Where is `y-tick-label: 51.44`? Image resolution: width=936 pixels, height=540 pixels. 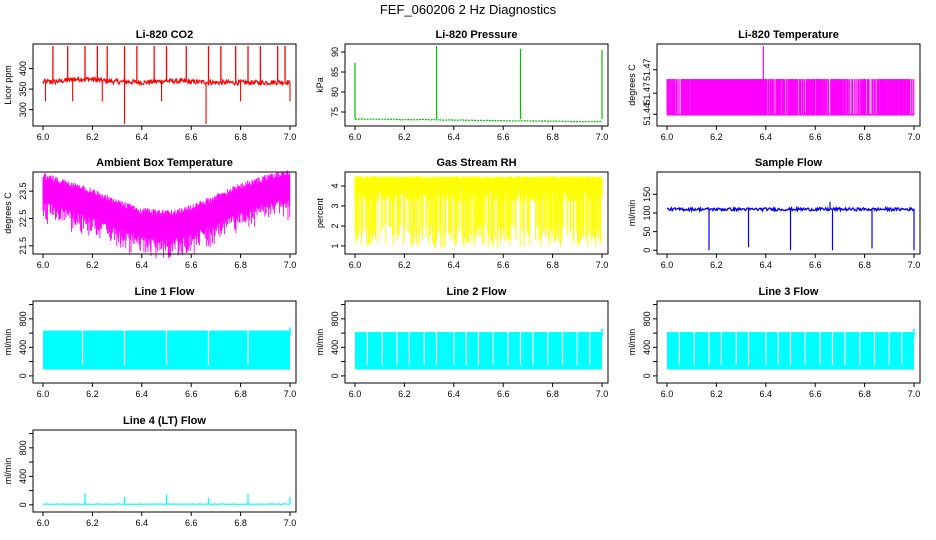 y-tick-label: 51.44 is located at coordinates (647, 114).